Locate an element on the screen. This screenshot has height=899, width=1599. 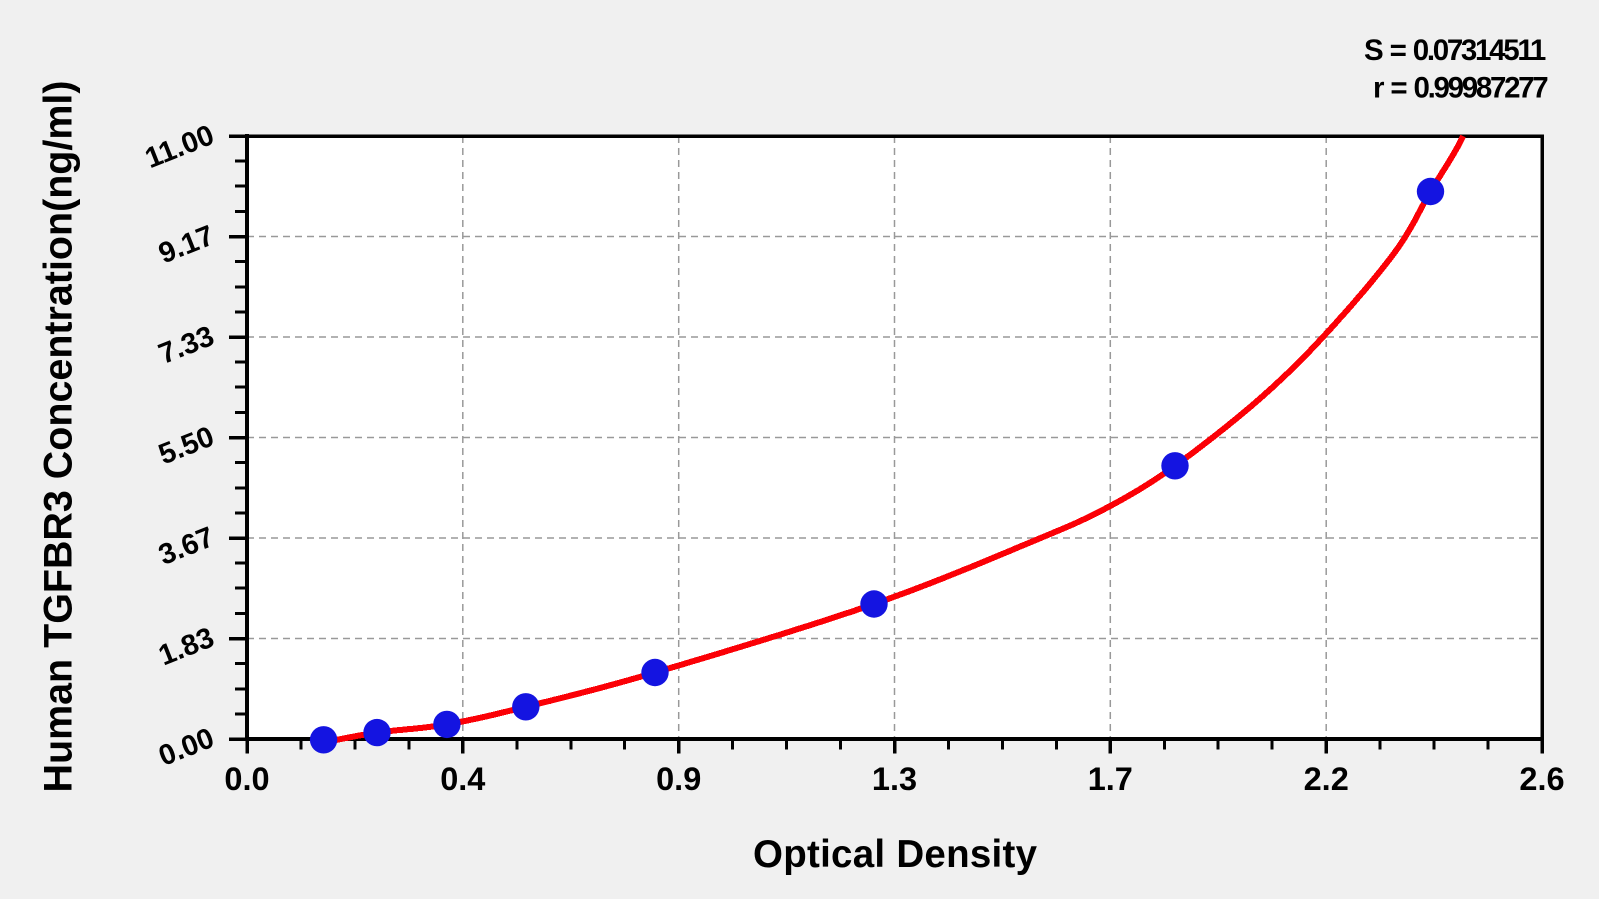
svg-text: 0.9 is located at coordinates (678, 779).